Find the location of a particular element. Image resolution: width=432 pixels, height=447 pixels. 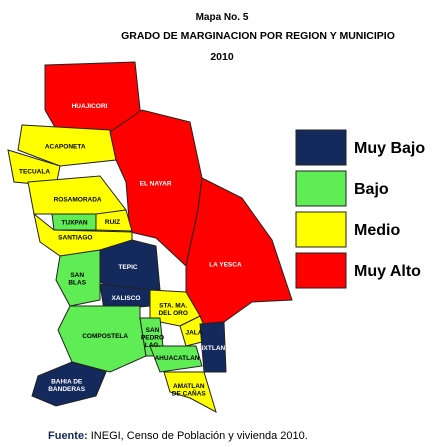

region-label-line: IXTLAN is located at coordinates (214, 348).